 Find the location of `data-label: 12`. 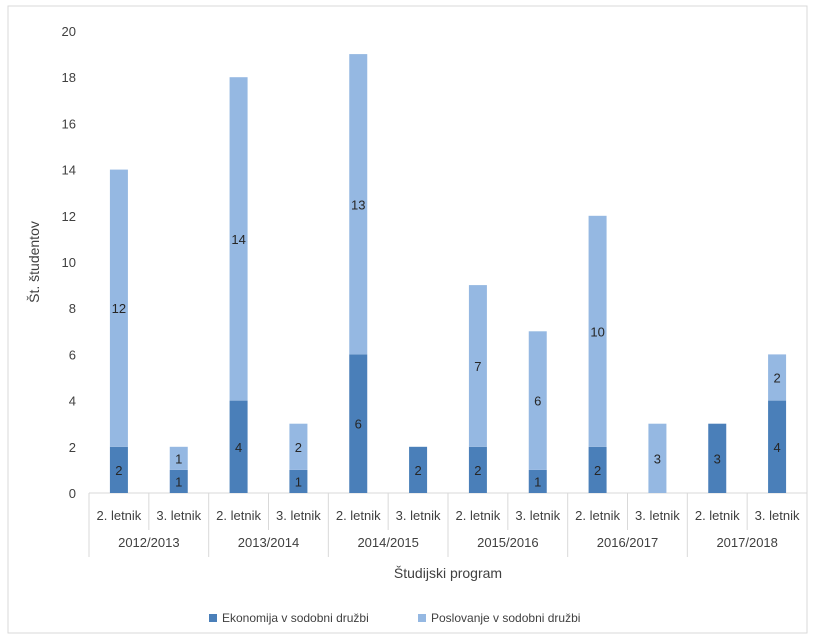

data-label: 12 is located at coordinates (119, 308).